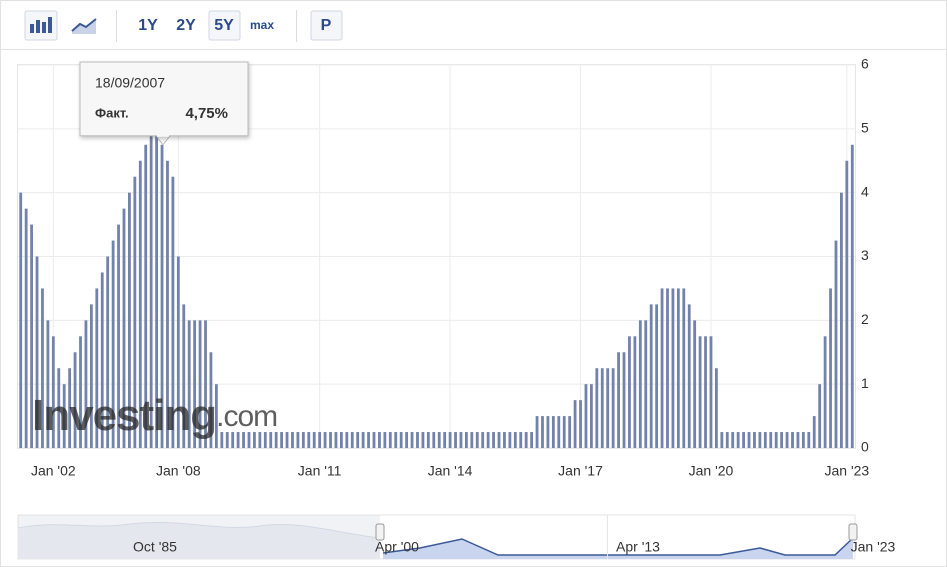 This screenshot has width=947, height=567. I want to click on range-button: 1Y, so click(148, 25).